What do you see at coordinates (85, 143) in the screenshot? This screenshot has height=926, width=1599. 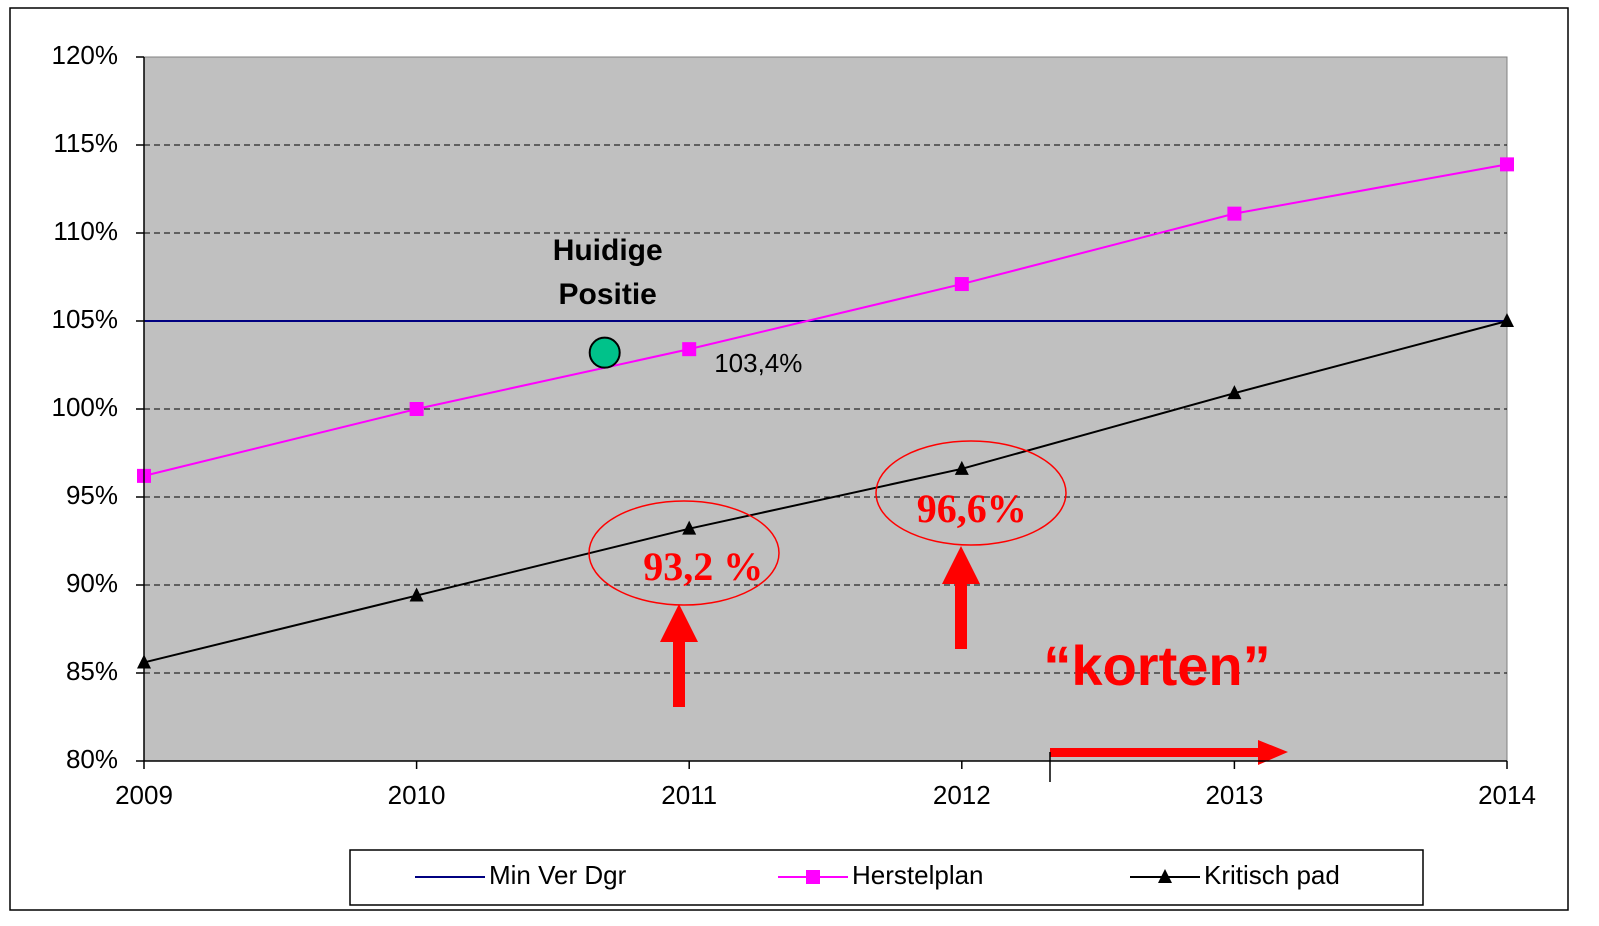 I see `y-tick-label: 115%` at bounding box center [85, 143].